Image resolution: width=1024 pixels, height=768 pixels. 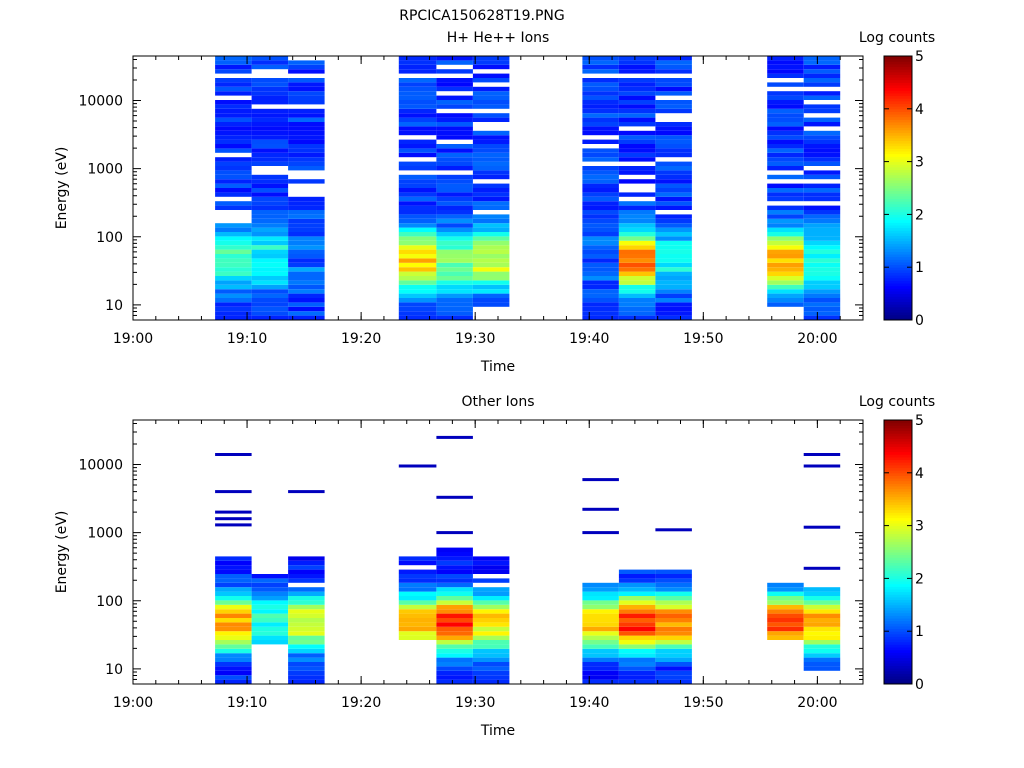 What do you see at coordinates (62, 552) in the screenshot?
I see `y-axis-label: Energy (eV)` at bounding box center [62, 552].